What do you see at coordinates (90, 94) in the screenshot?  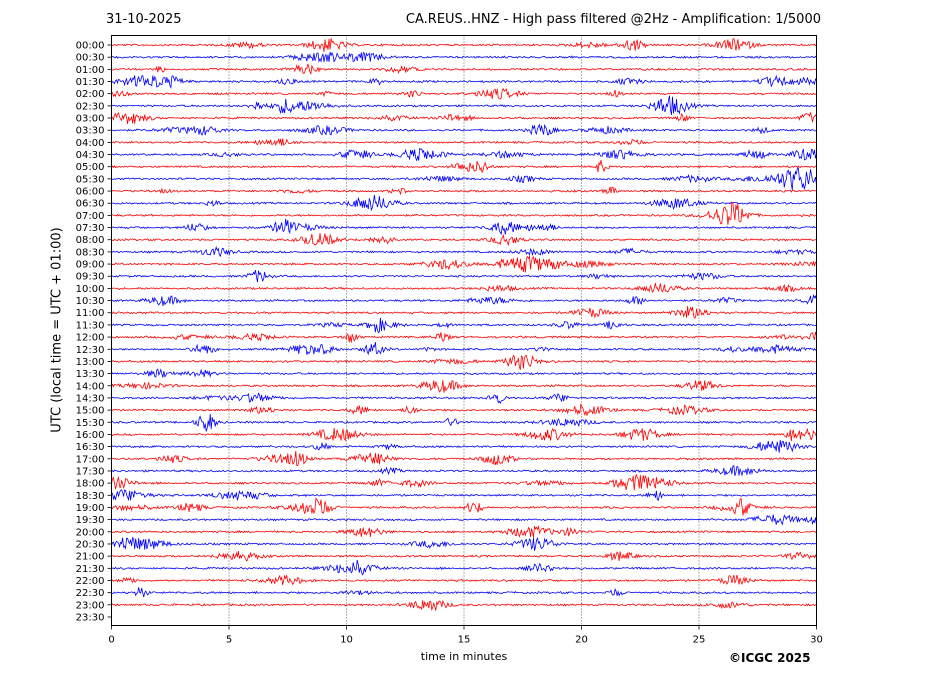 I see `y-tick-label: 02:00` at bounding box center [90, 94].